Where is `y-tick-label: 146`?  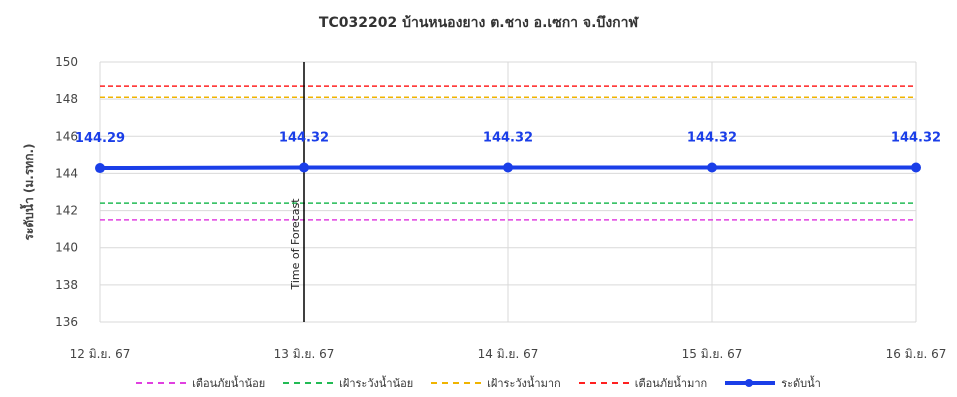
y-tick-label: 146 is located at coordinates (66, 136).